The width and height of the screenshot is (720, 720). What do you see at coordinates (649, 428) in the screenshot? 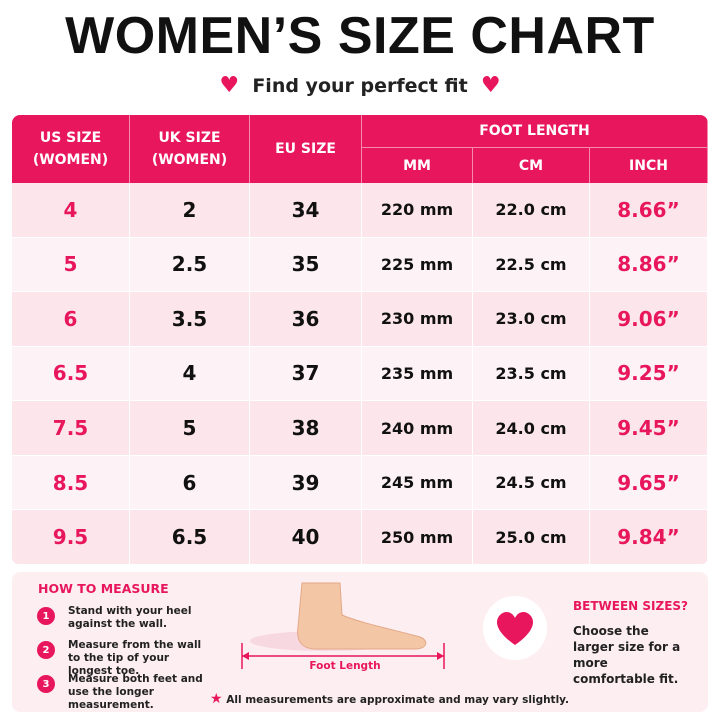
I see `table-cell: 9.45”` at bounding box center [649, 428].